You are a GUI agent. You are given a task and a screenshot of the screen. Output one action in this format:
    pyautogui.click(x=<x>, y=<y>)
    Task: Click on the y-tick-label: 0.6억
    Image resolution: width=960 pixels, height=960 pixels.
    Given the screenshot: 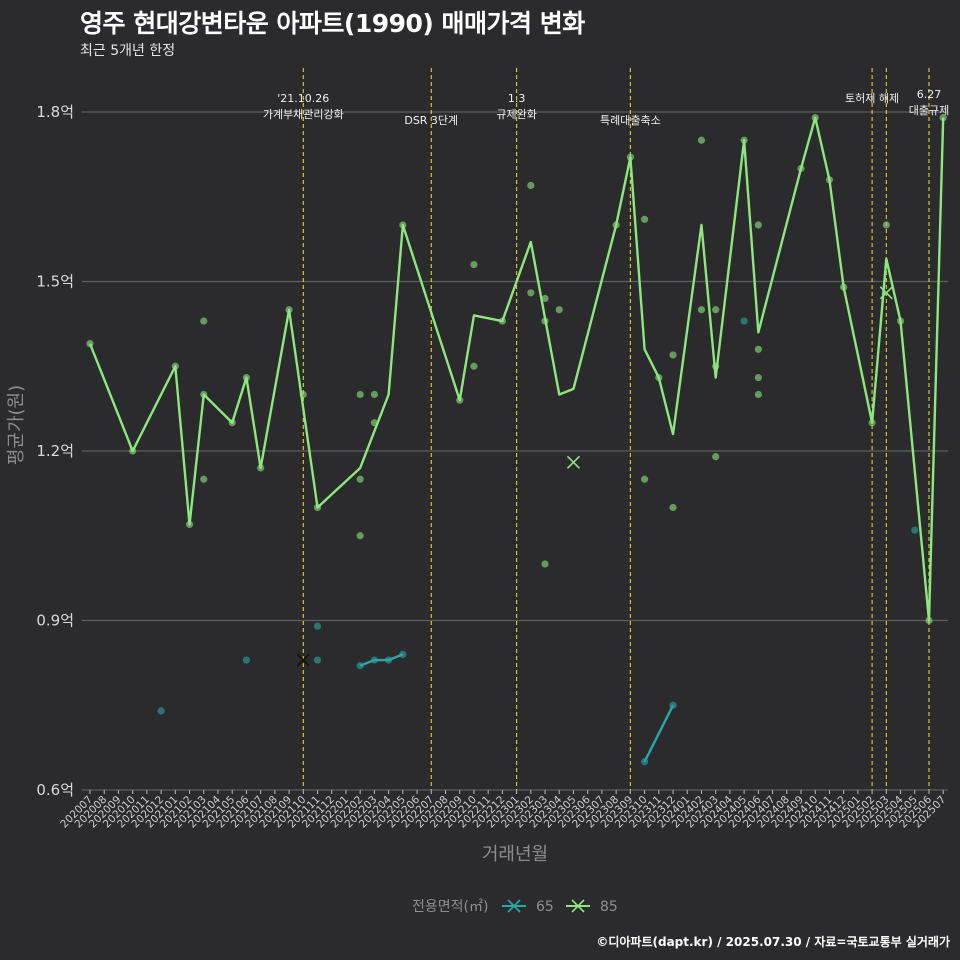 What is the action you would take?
    pyautogui.click(x=55, y=790)
    